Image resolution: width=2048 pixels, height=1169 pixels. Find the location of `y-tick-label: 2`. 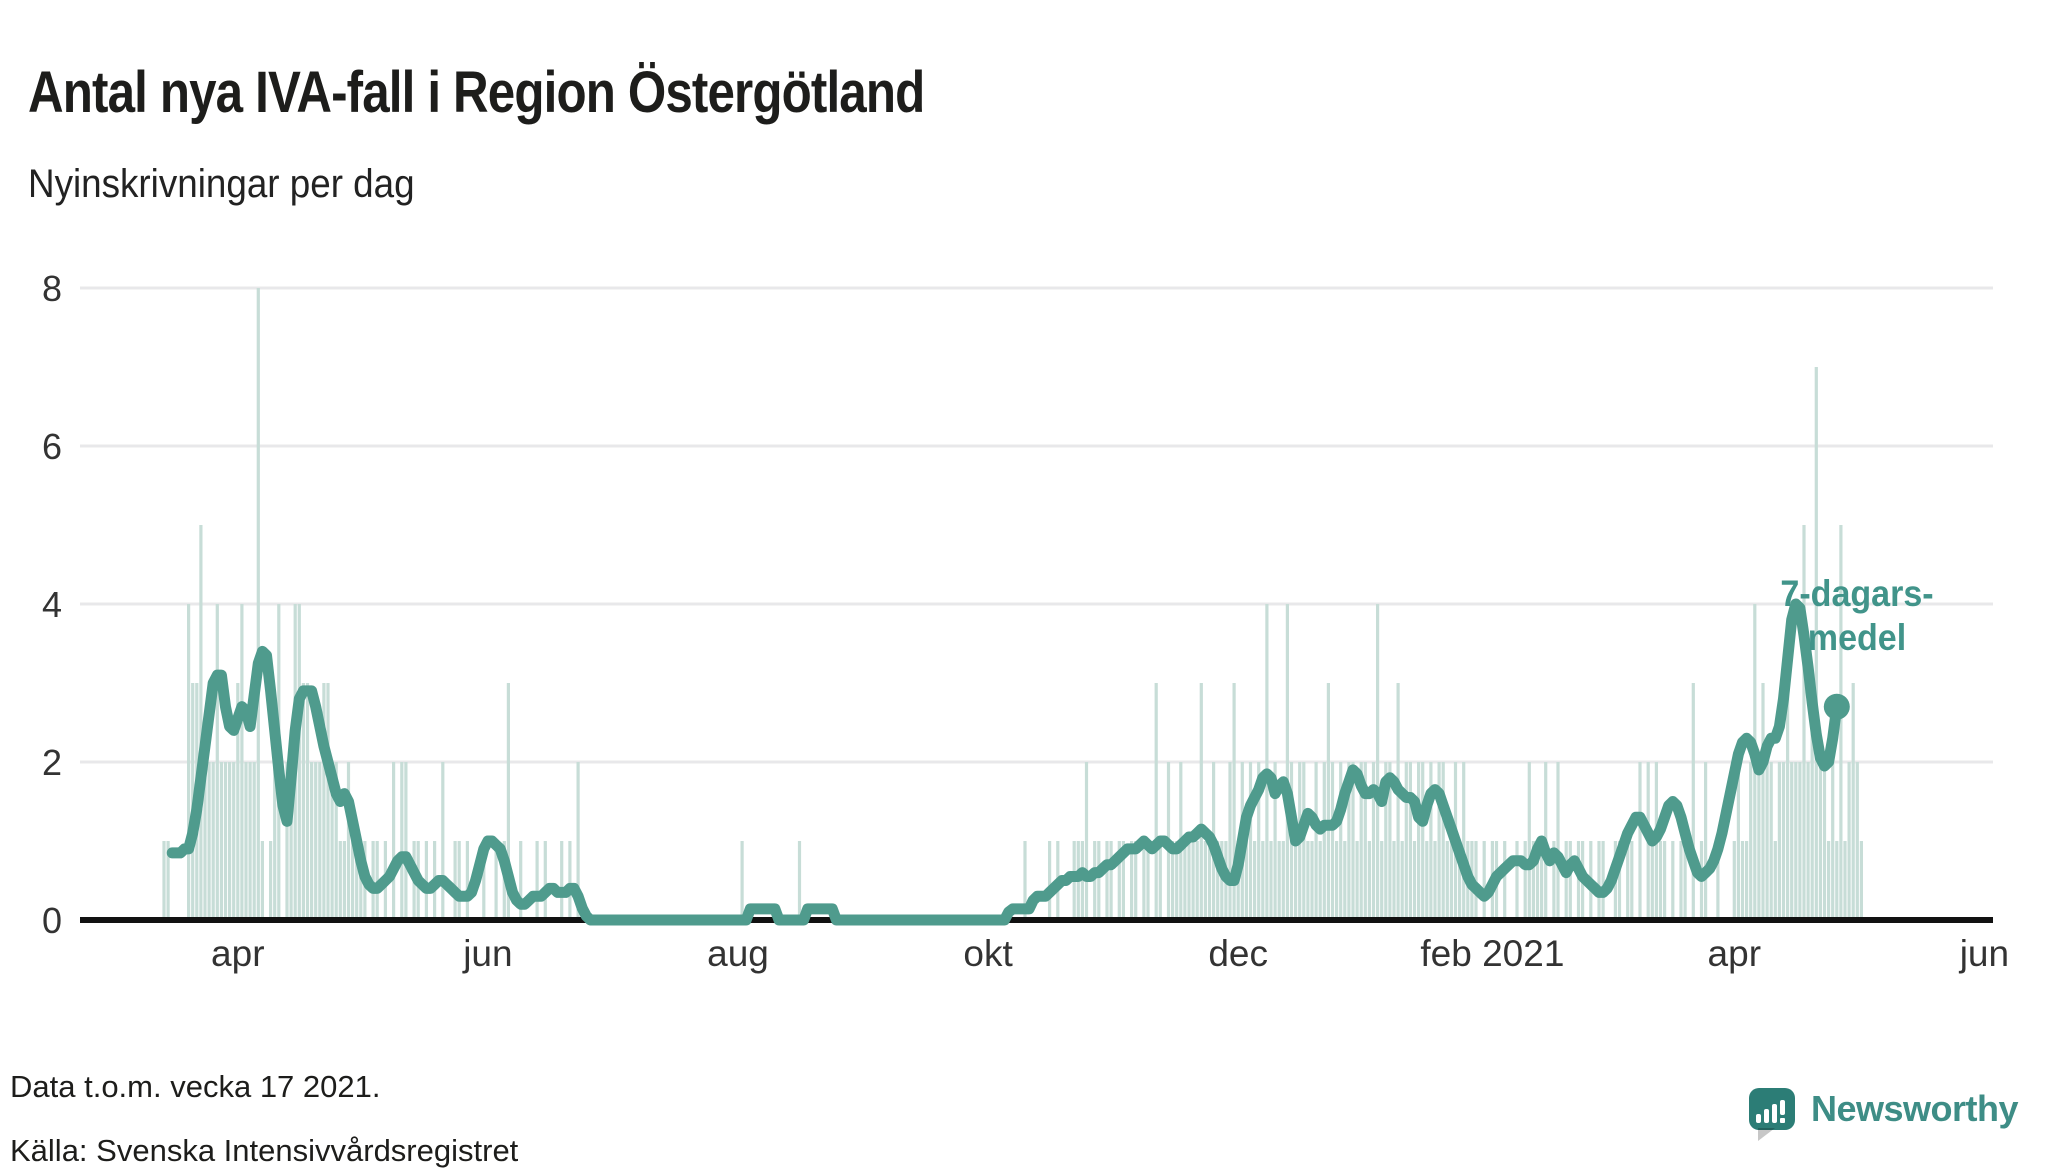

y-tick-label: 2 is located at coordinates (52, 762).